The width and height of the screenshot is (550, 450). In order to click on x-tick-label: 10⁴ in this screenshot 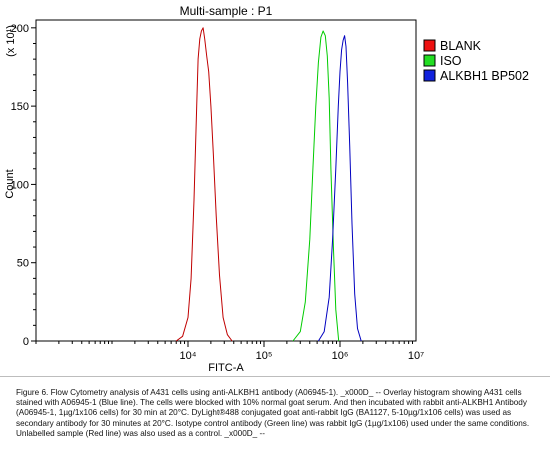, I will do `click(188, 356)`.